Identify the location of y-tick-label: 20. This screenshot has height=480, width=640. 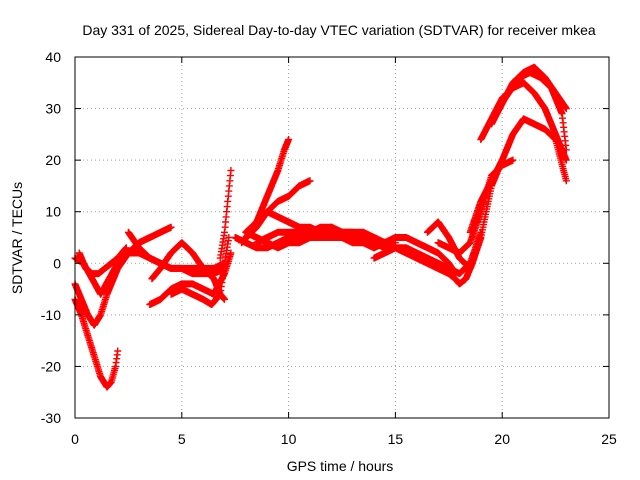
(53, 160).